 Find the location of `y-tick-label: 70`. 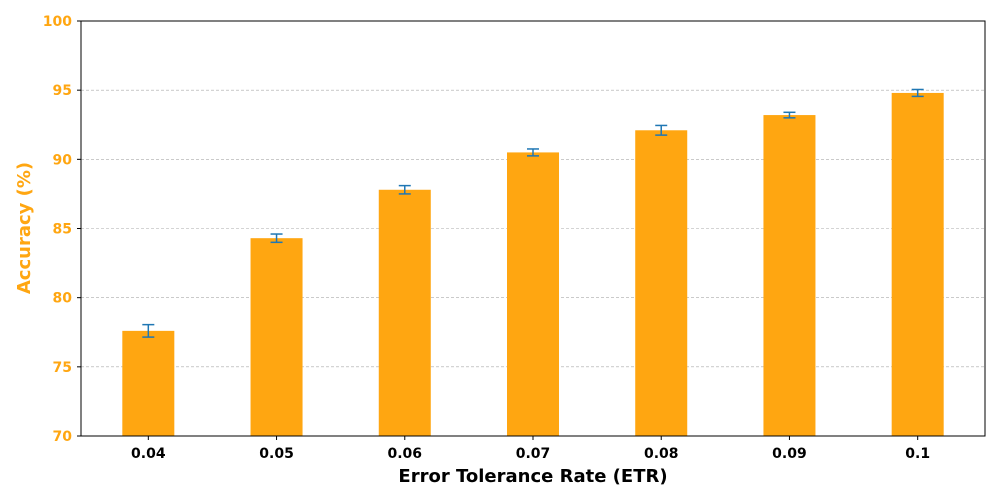

y-tick-label: 70 is located at coordinates (63, 437).